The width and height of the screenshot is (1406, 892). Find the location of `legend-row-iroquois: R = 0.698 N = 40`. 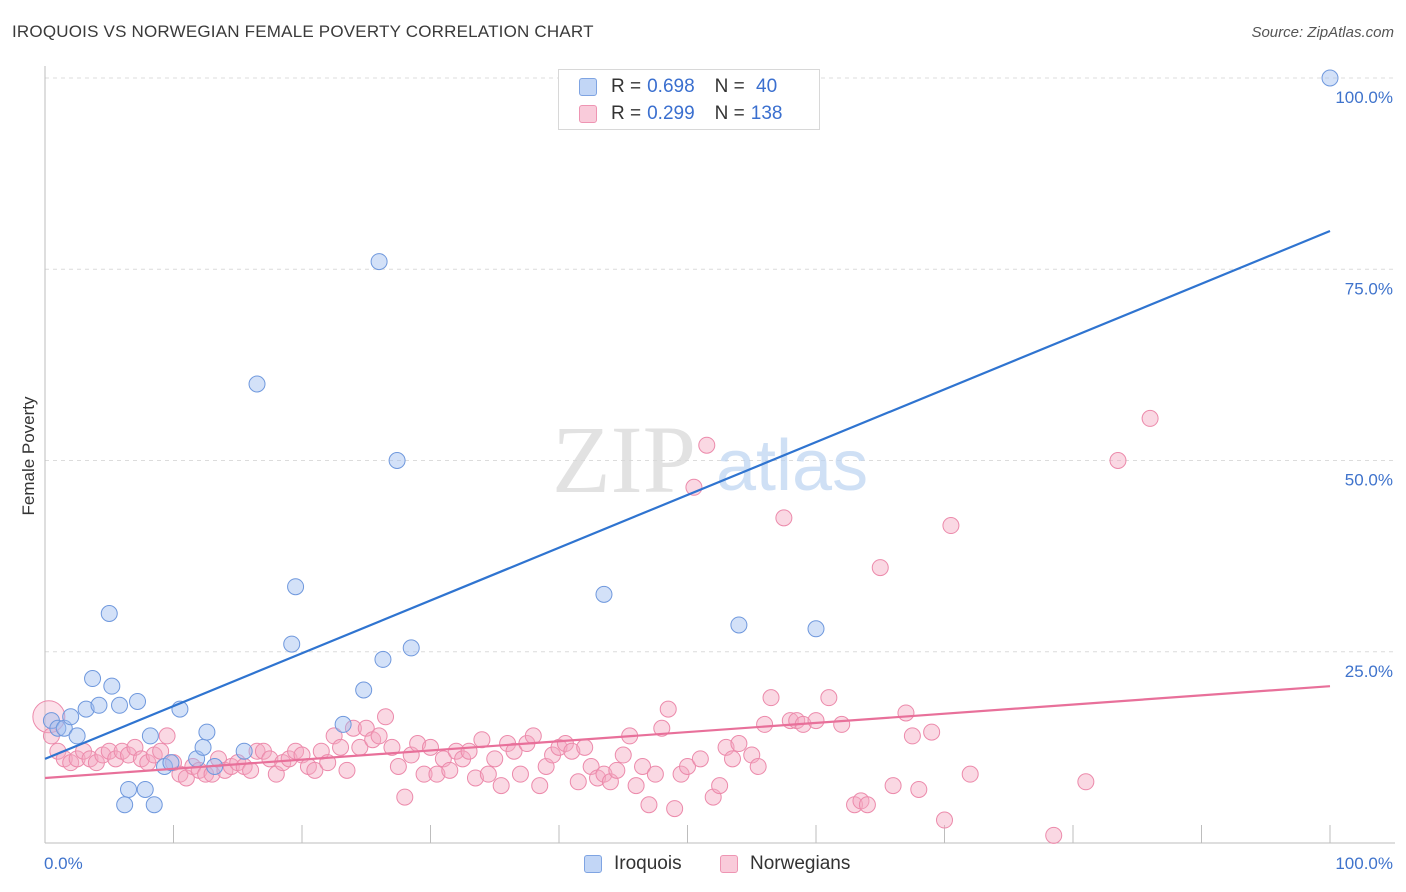

legend-row-iroquois: R = 0.698 N = 40 is located at coordinates (678, 87).